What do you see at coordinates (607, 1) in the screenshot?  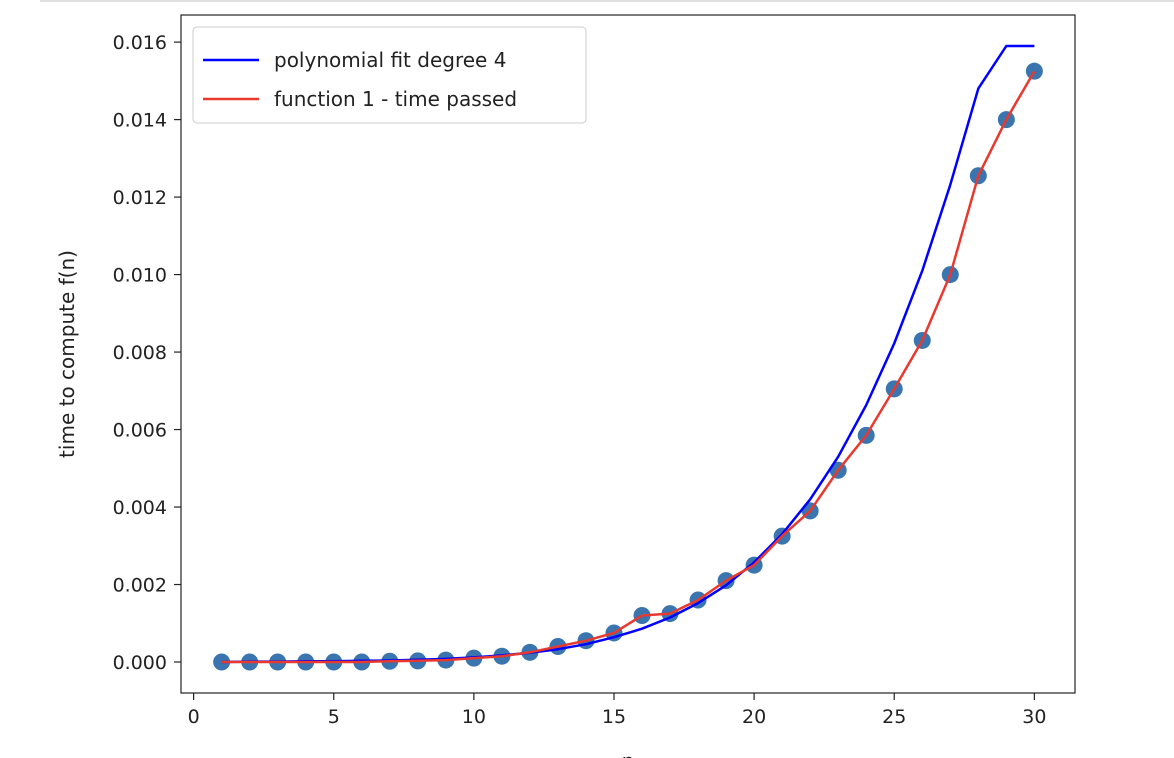 I see `cell-top-border` at bounding box center [607, 1].